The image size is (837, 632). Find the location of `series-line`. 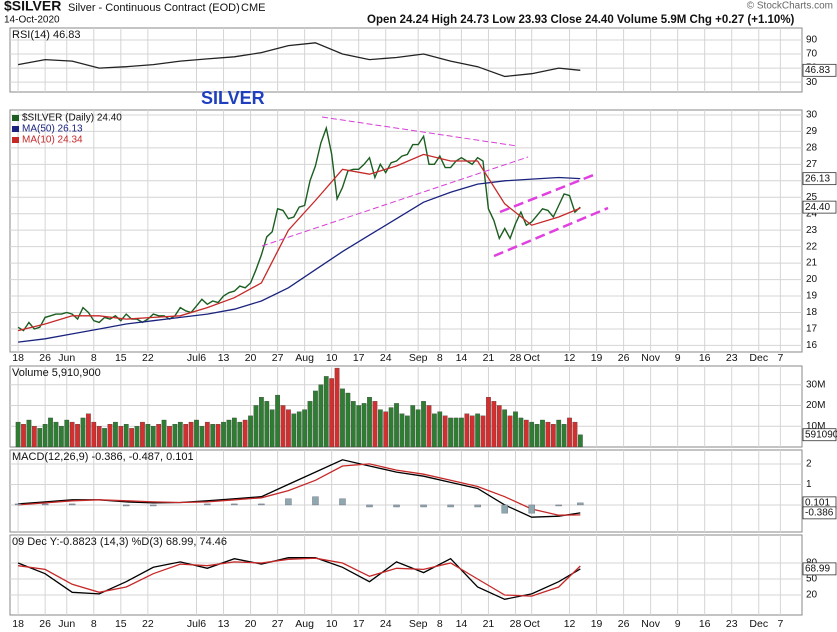

series-line is located at coordinates (299, 578).